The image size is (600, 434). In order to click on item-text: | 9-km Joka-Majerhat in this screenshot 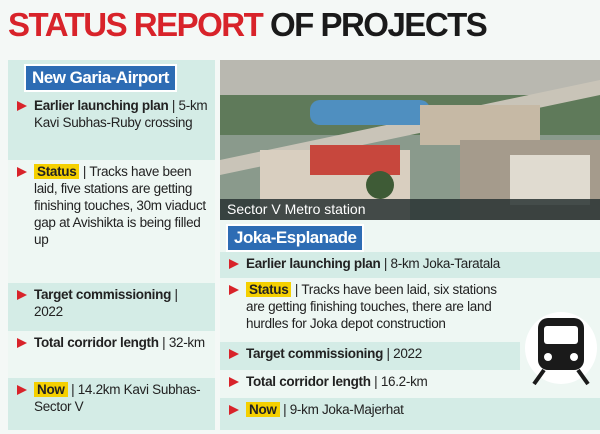, I will do `click(343, 409)`.